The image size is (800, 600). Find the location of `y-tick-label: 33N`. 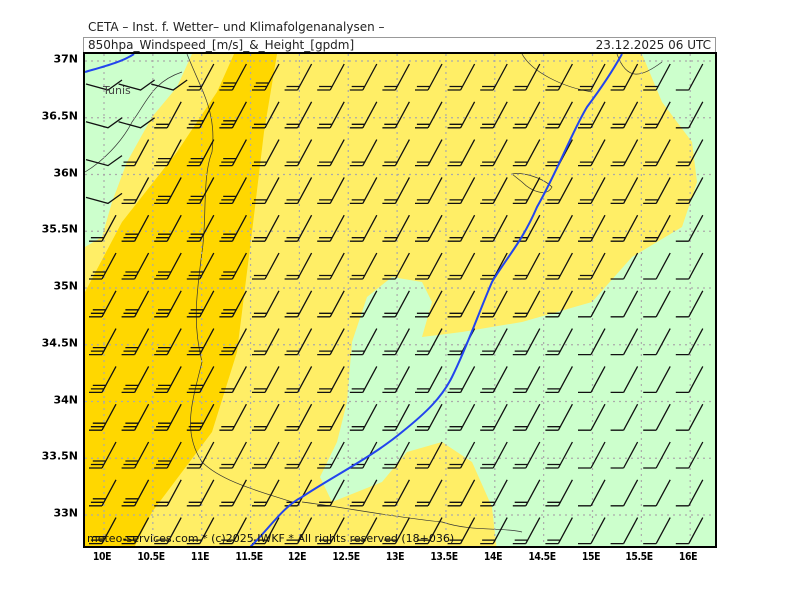

y-tick-label: 33N is located at coordinates (65, 513).